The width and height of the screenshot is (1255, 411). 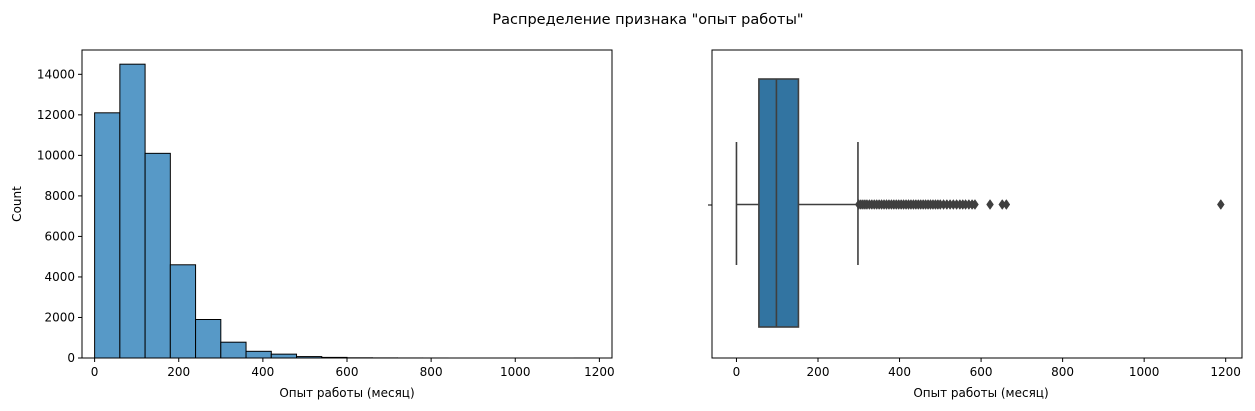 What do you see at coordinates (56, 74) in the screenshot?
I see `histogram-y-tick-label: 14000` at bounding box center [56, 74].